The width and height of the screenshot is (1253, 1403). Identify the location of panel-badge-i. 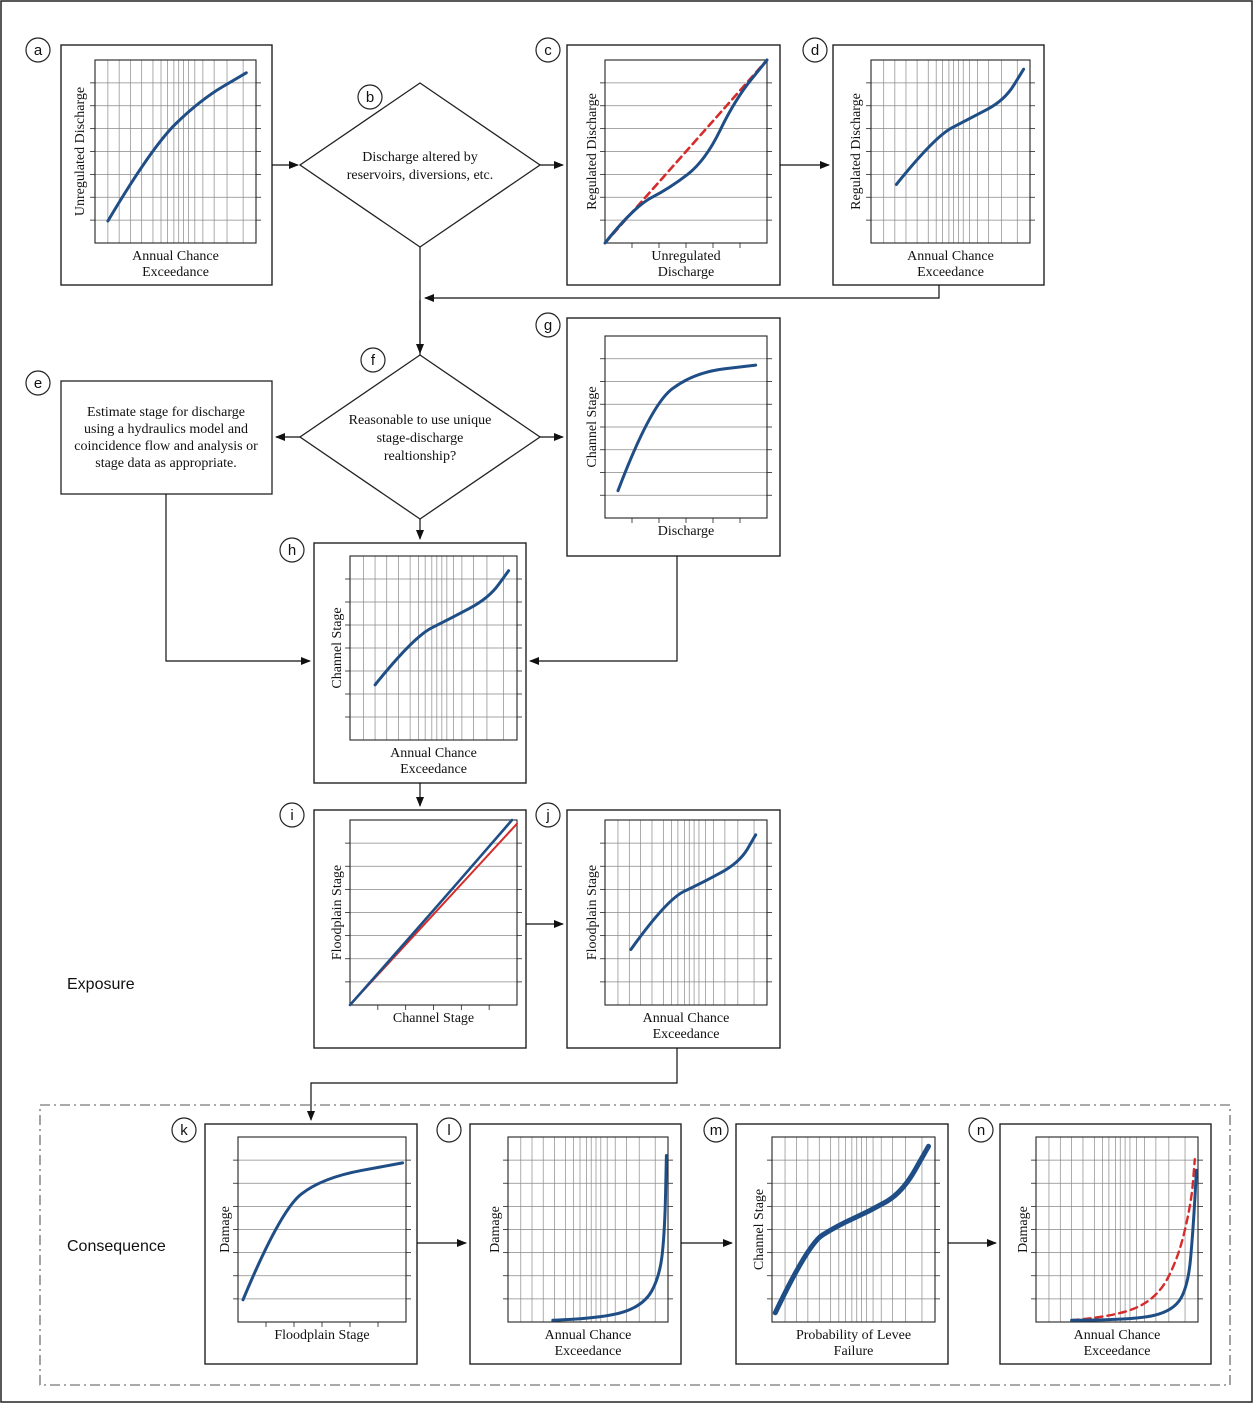
(292, 815).